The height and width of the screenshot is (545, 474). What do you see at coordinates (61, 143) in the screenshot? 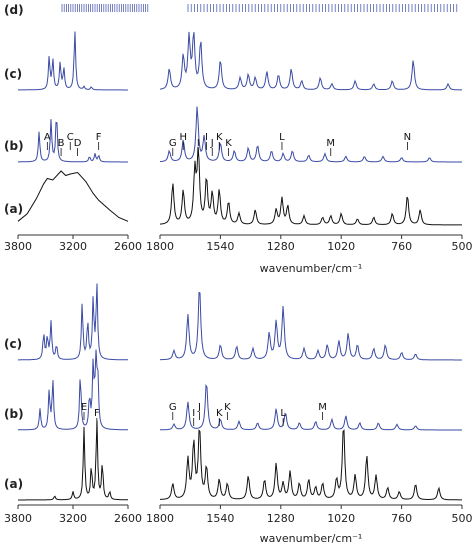
I see `peak-label-B: B` at bounding box center [61, 143].